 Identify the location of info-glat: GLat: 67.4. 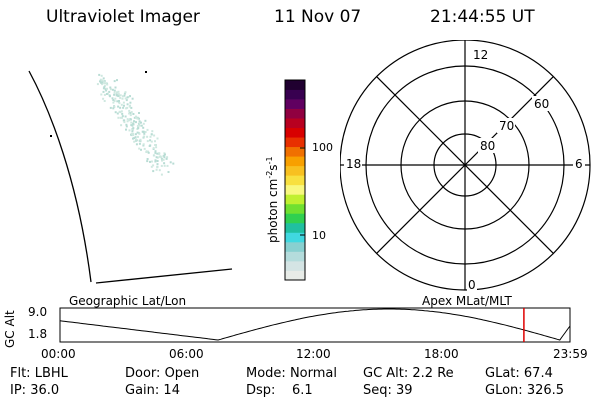
(519, 373).